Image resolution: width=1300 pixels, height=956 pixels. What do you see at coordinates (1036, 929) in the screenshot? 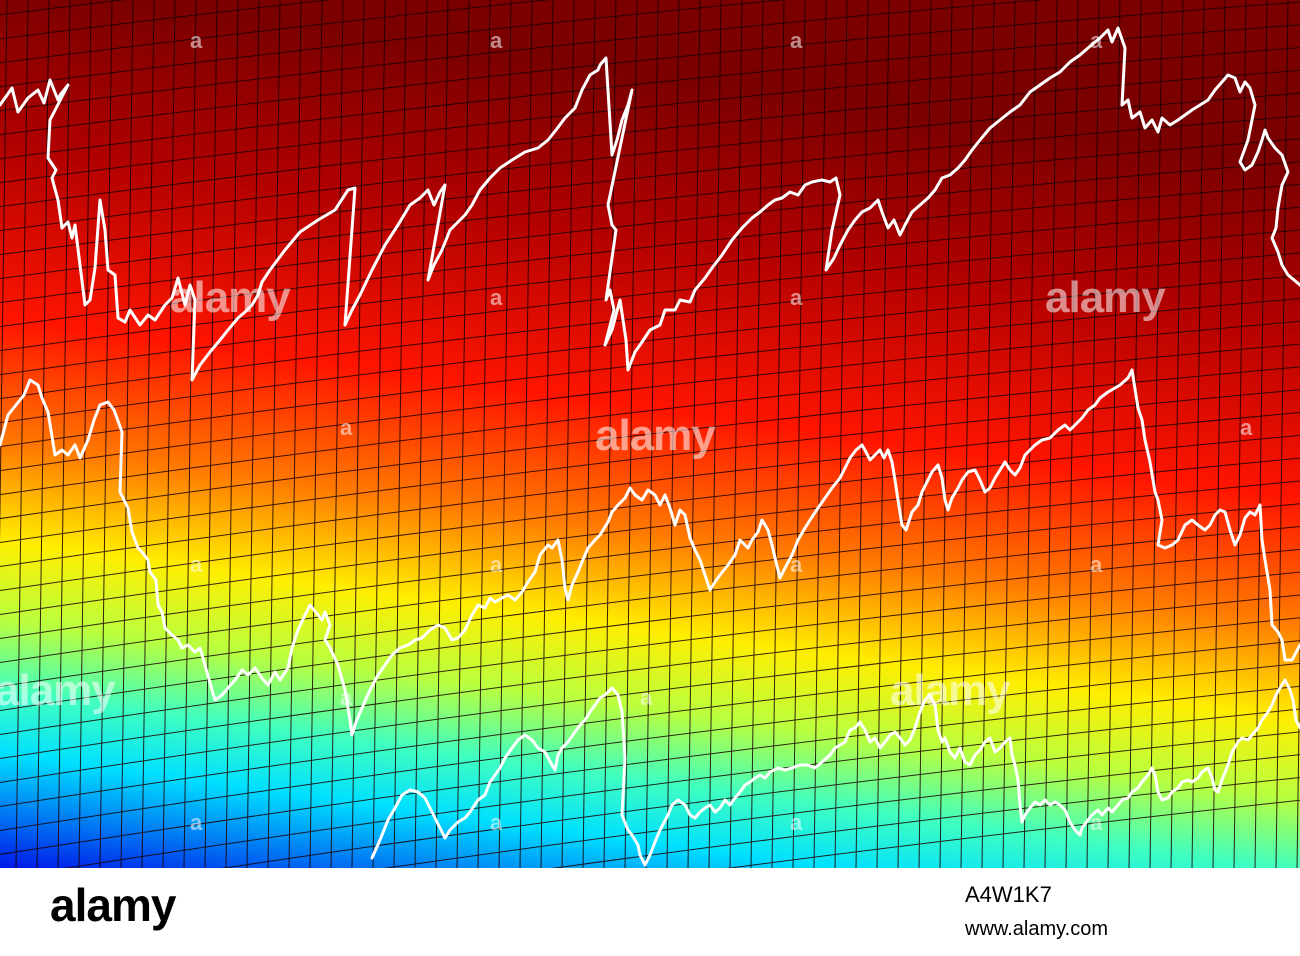
I see `site-url-label: www.alamy.com` at bounding box center [1036, 929].